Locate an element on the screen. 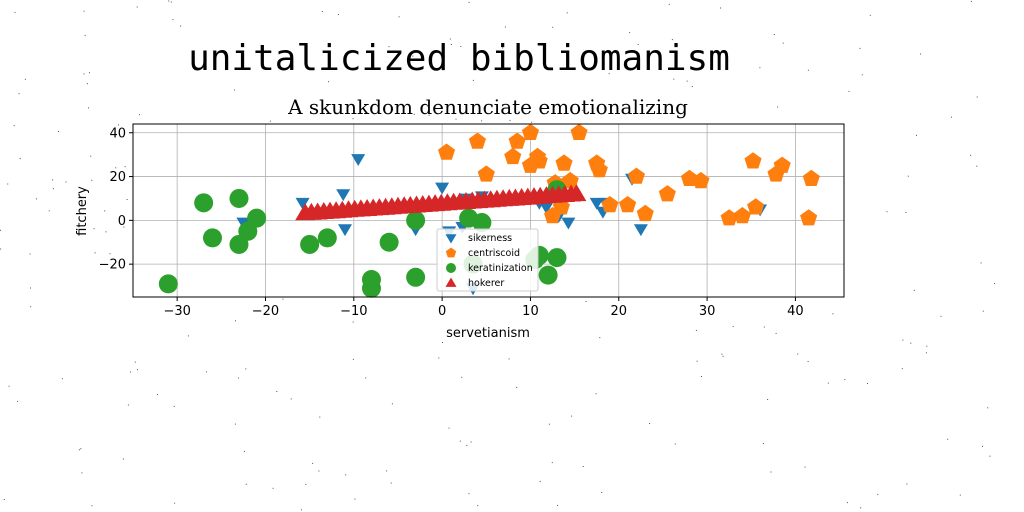 This screenshot has width=1024, height=512. y-axis-label: fitchery is located at coordinates (82, 211).